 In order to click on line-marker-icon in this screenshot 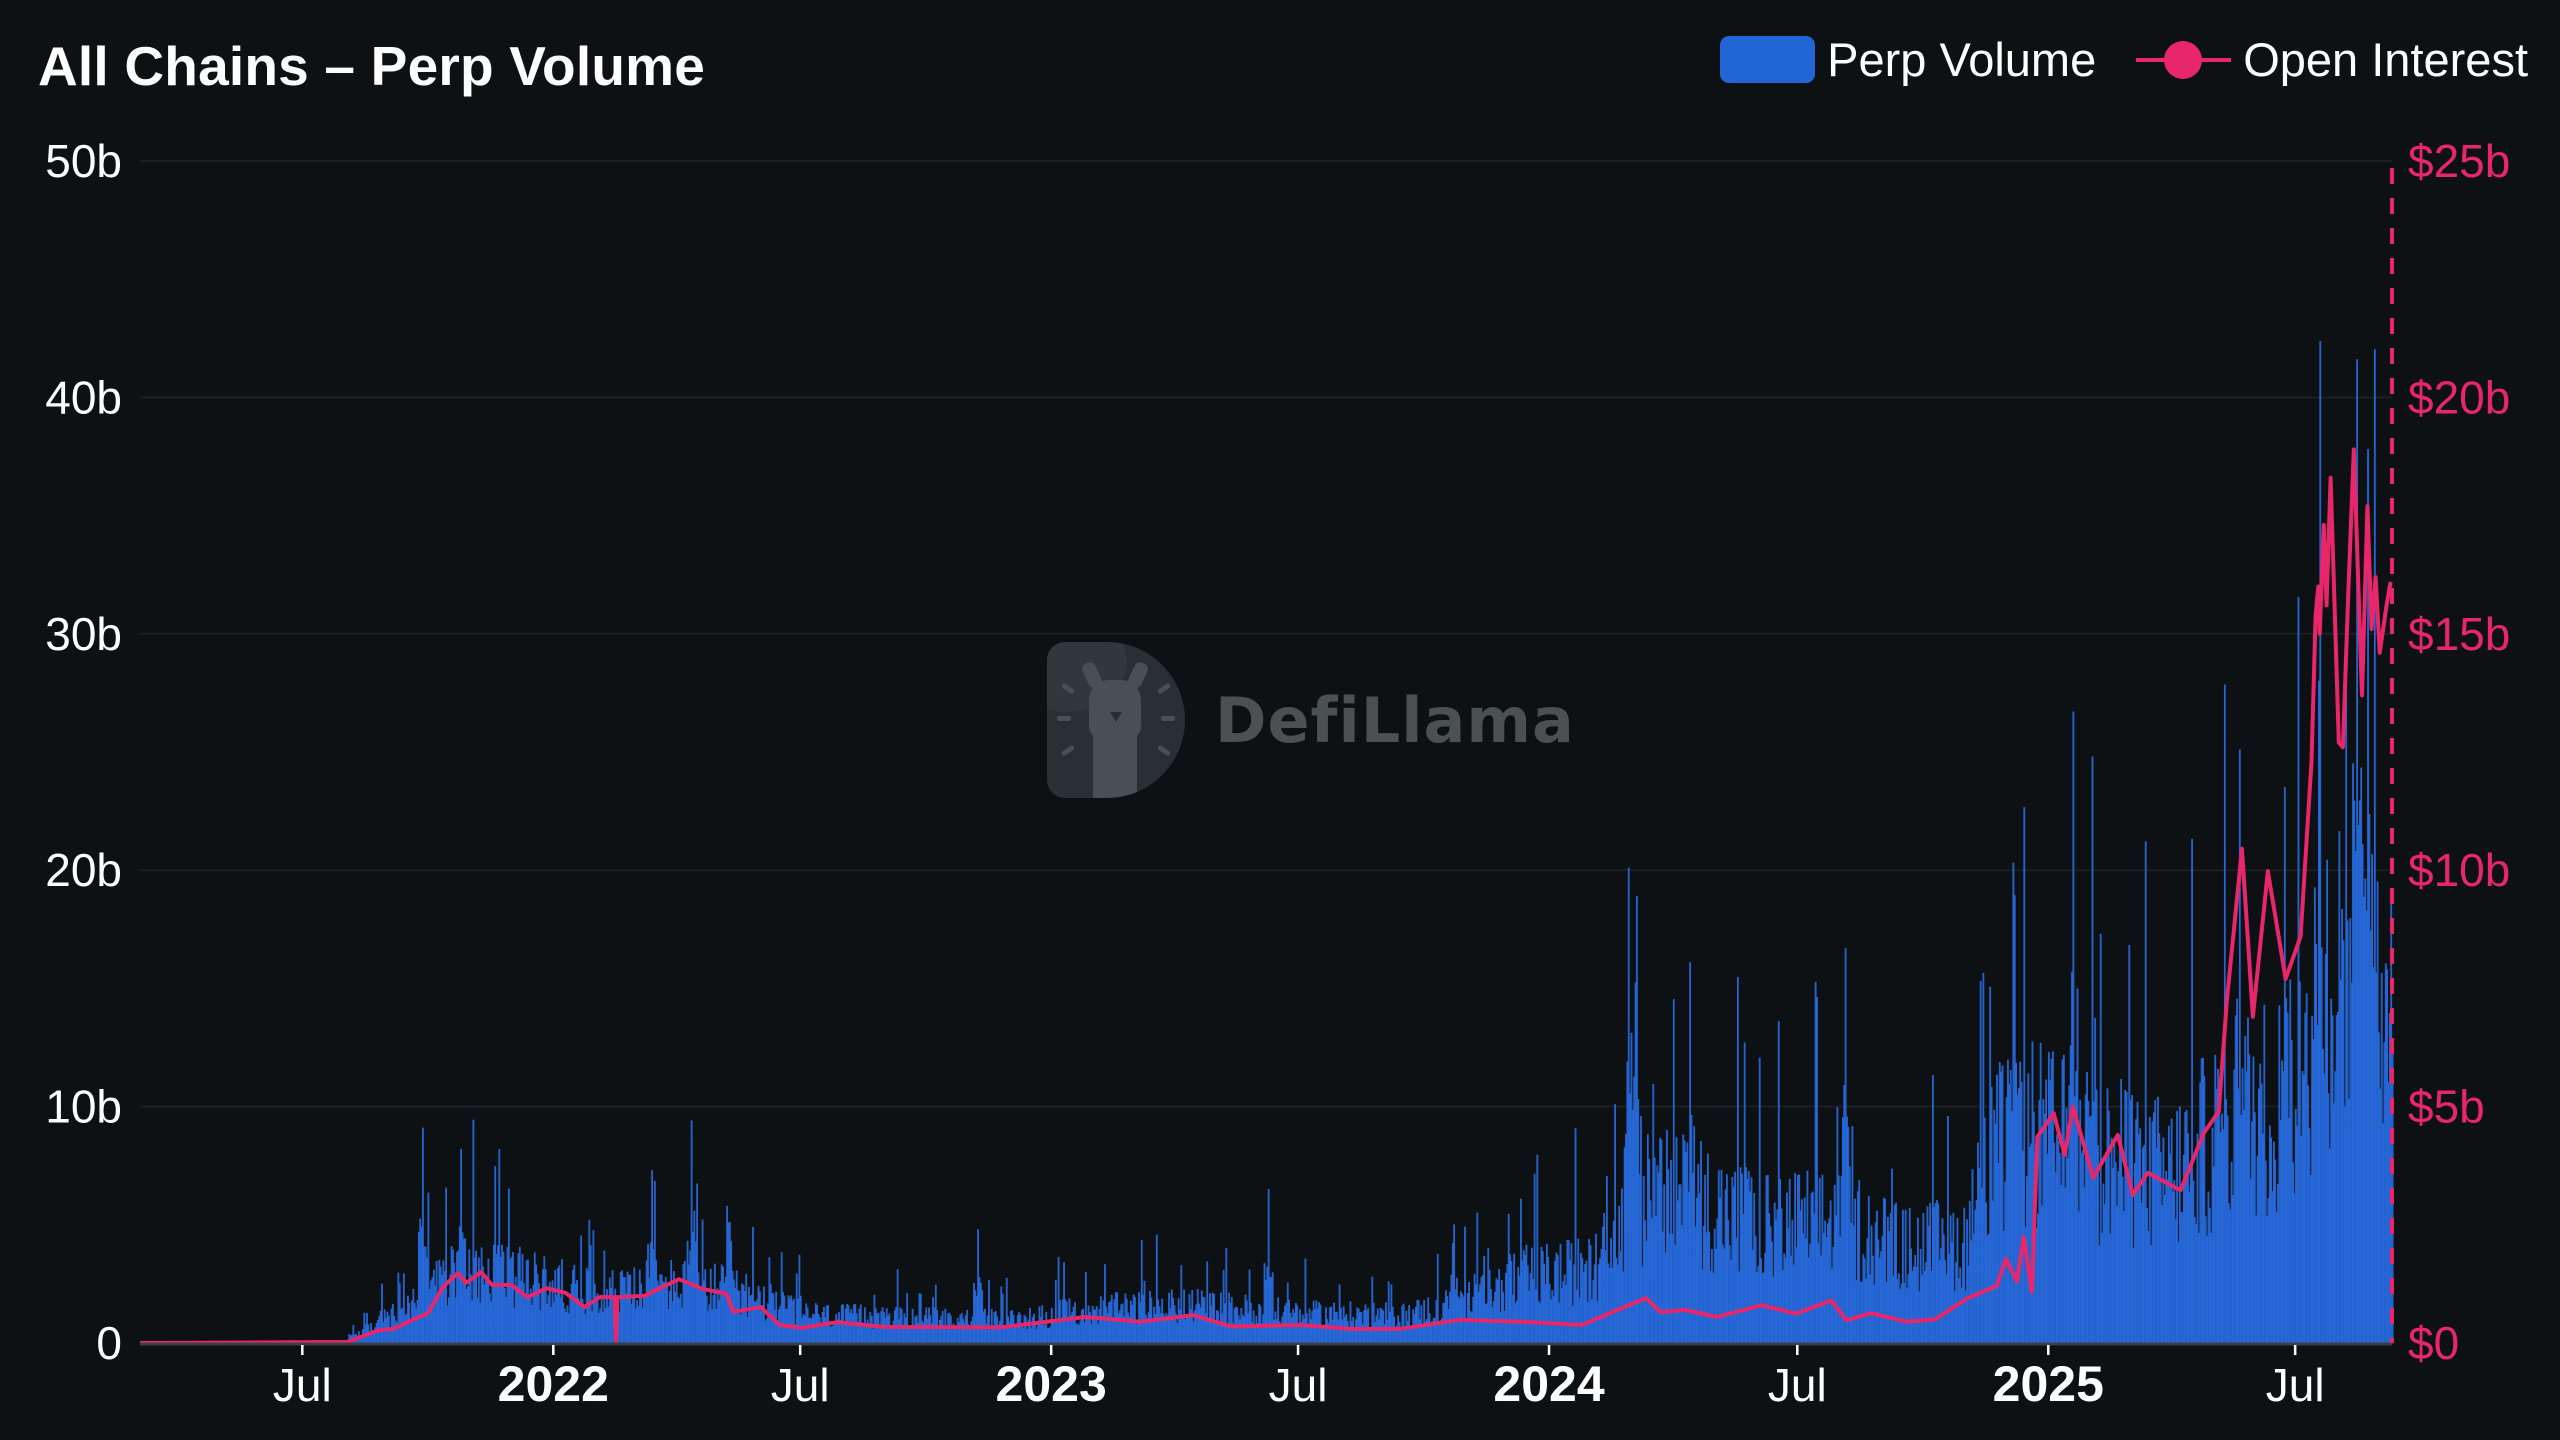, I will do `click(2184, 59)`.